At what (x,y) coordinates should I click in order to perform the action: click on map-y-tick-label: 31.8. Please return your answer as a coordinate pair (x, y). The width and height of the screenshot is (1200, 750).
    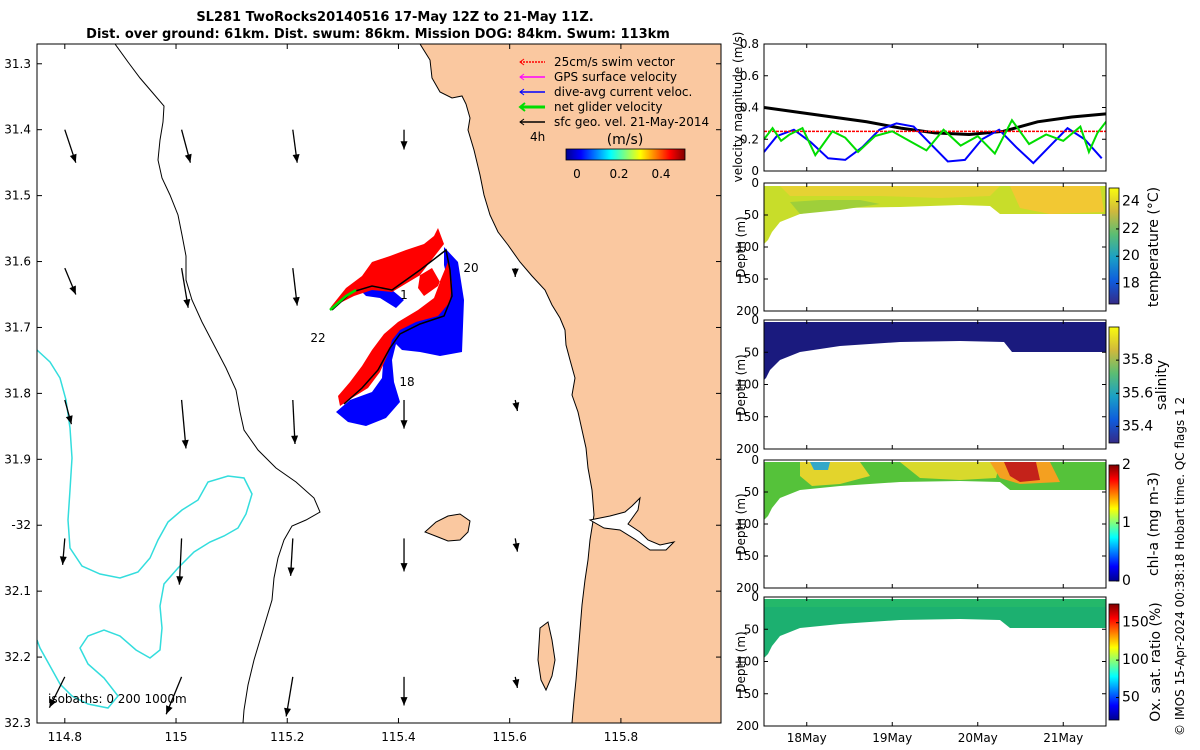
    Looking at the image, I should click on (17, 393).